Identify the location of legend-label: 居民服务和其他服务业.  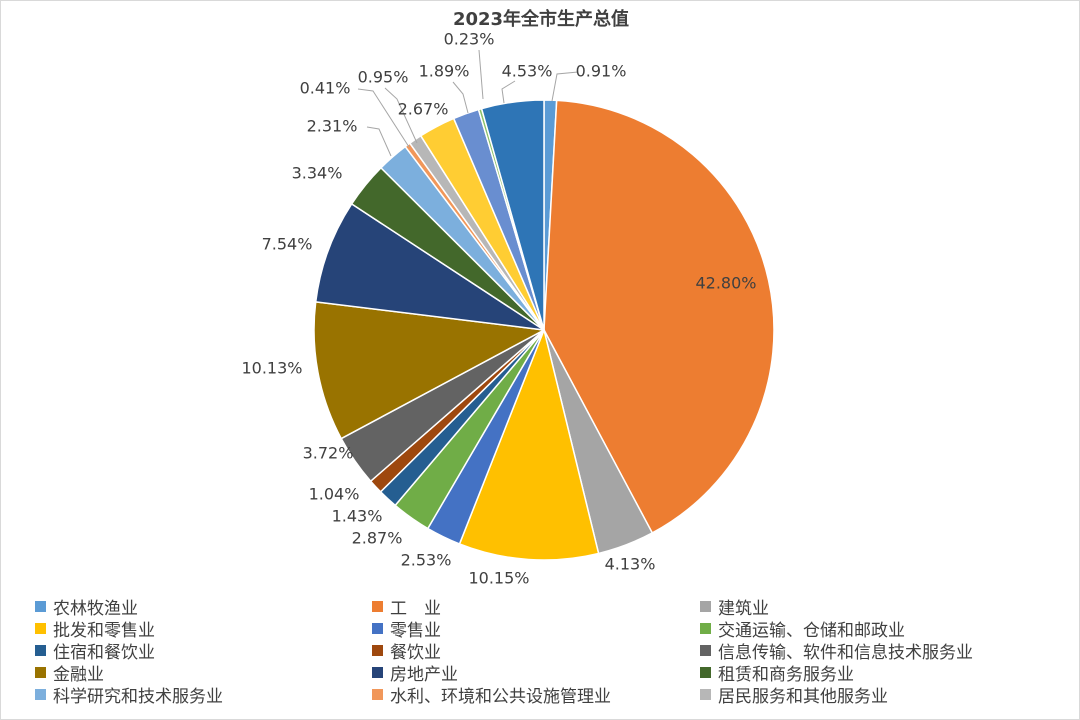
(803, 696).